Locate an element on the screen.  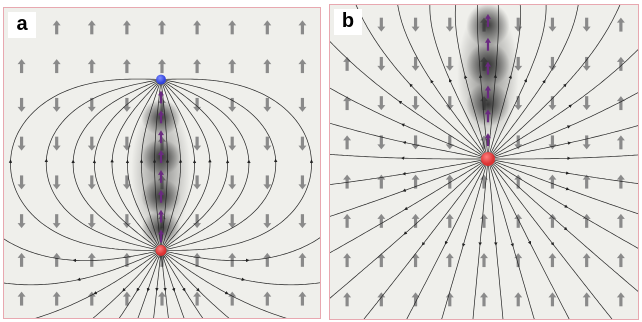
core-blob is located at coordinates (488, 104).